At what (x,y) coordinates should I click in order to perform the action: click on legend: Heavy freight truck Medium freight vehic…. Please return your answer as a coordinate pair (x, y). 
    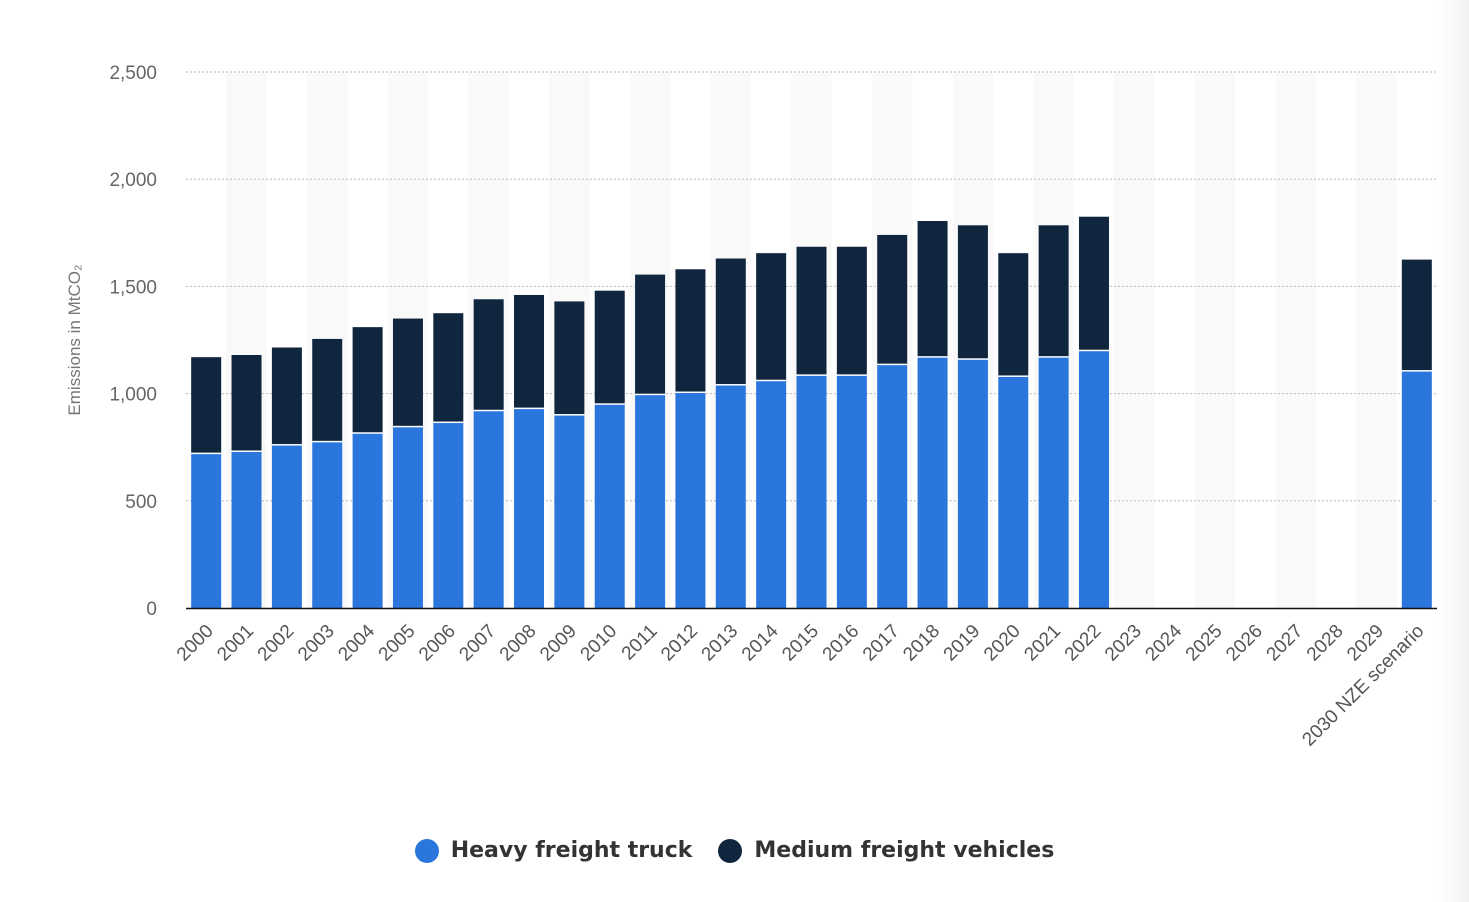
    Looking at the image, I should click on (734, 850).